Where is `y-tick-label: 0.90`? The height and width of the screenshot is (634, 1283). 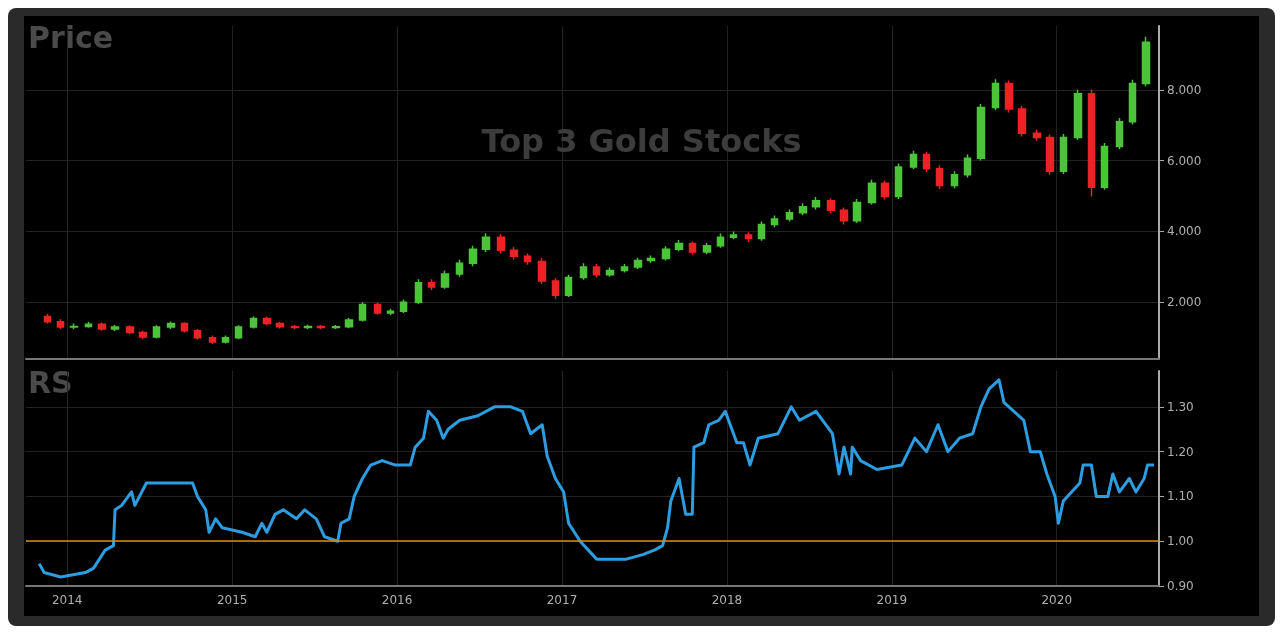
y-tick-label: 0.90 is located at coordinates (1180, 586).